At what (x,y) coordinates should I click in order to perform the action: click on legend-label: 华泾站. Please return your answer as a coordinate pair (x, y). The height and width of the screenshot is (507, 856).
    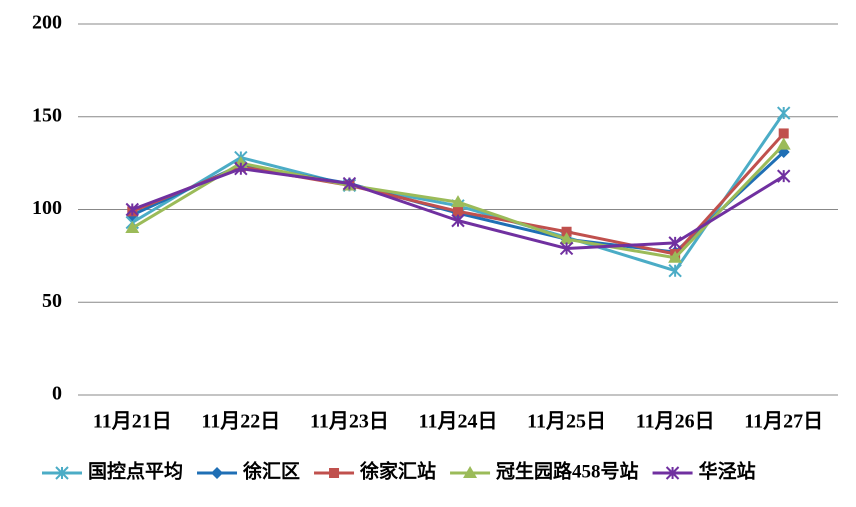
    Looking at the image, I should click on (727, 470).